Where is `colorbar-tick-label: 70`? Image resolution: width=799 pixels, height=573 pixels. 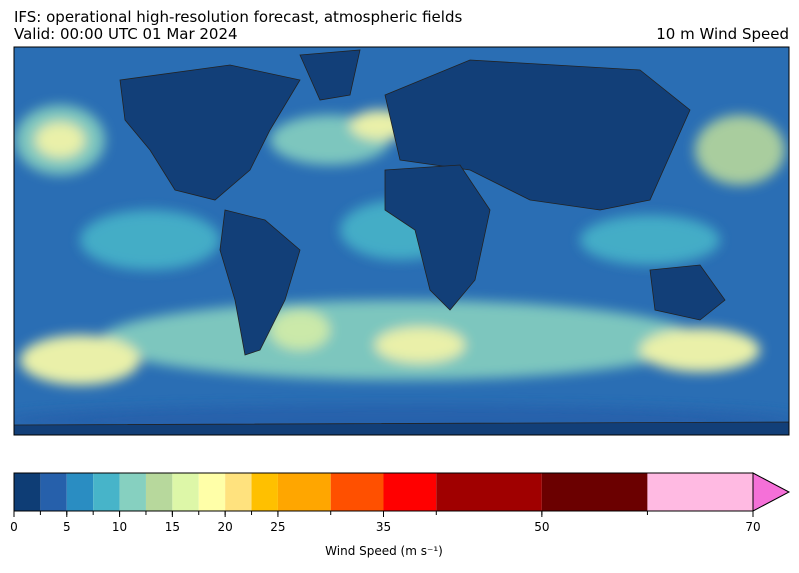 colorbar-tick-label: 70 is located at coordinates (752, 527).